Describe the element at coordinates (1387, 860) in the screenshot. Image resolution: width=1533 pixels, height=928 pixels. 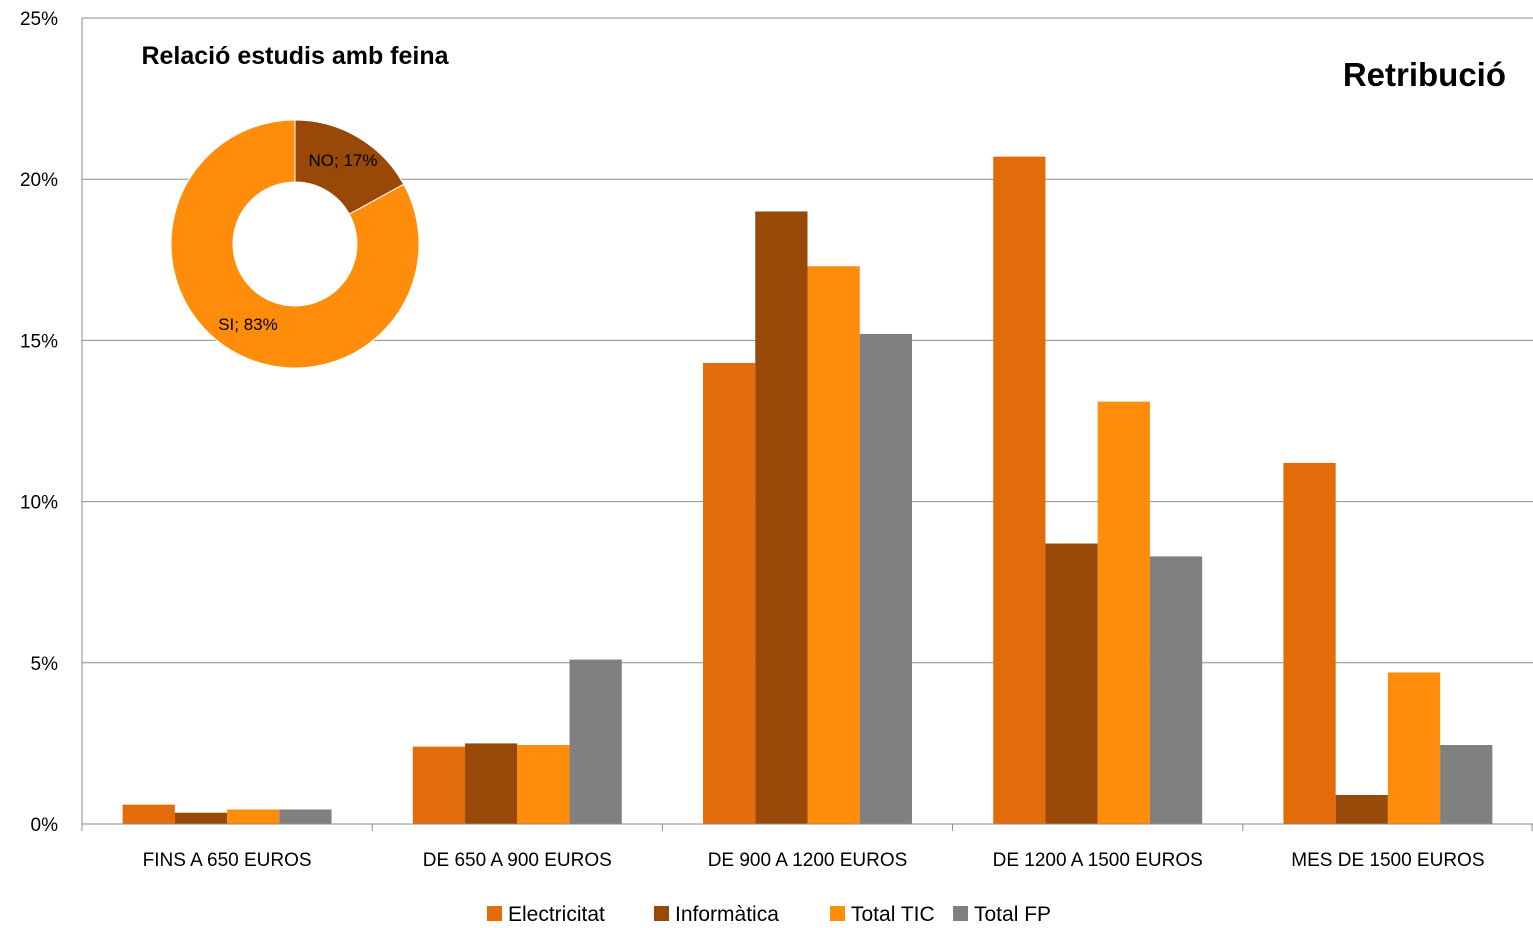
I see `x-tick-label: MES DE 1500 EUROS` at that location.